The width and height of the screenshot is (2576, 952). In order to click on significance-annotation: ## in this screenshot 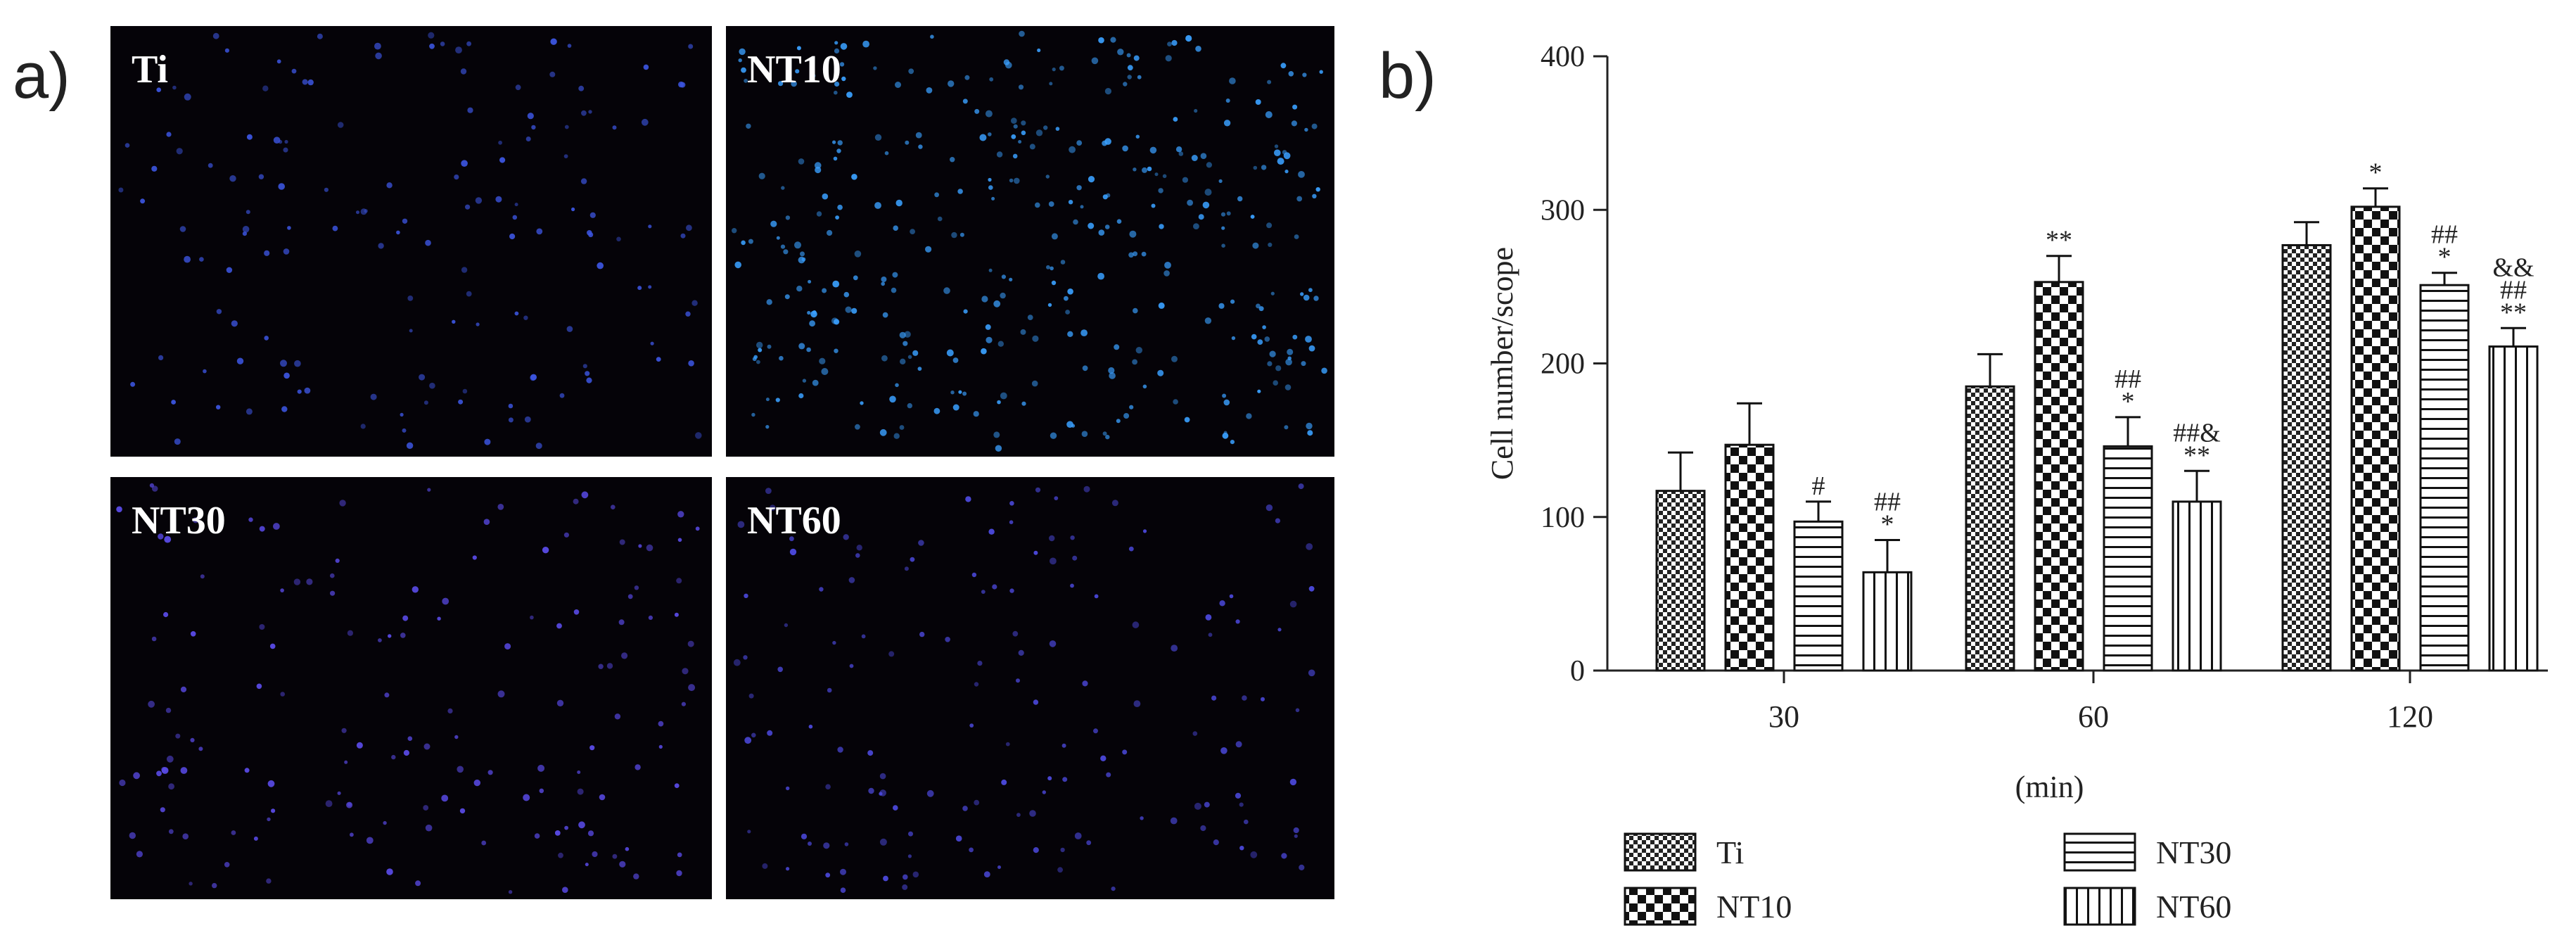, I will do `click(1887, 501)`.